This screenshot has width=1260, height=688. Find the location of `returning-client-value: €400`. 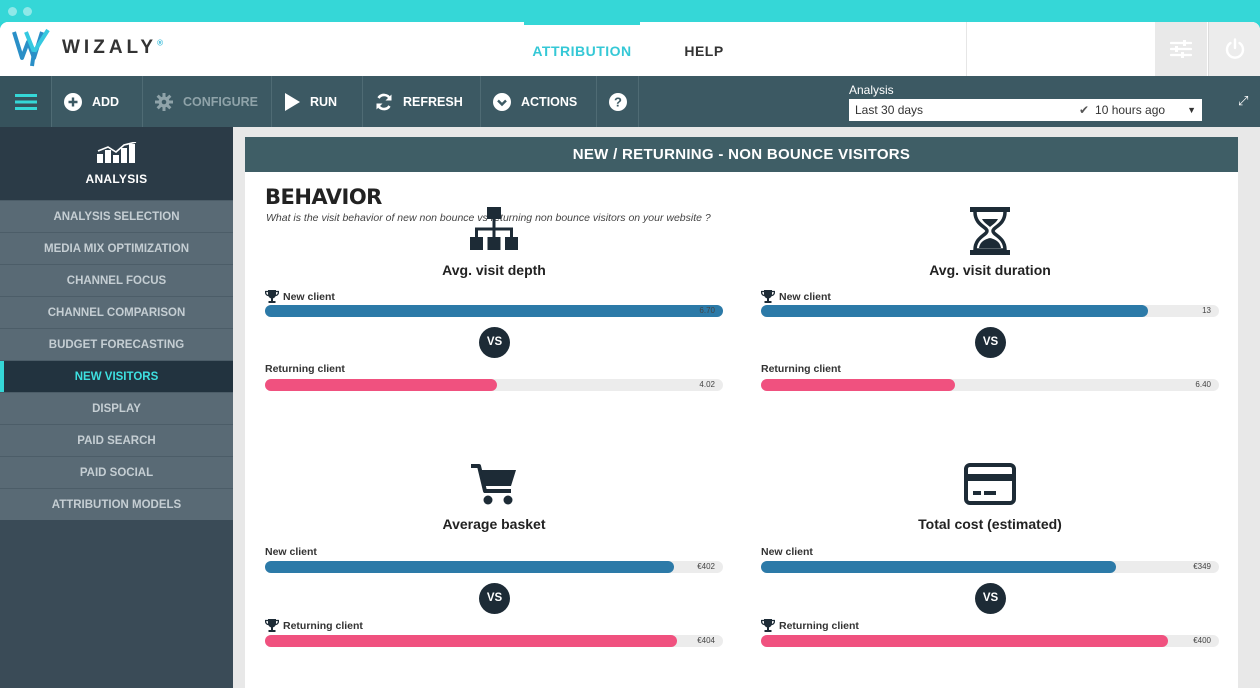

returning-client-value: €400 is located at coordinates (1202, 640).